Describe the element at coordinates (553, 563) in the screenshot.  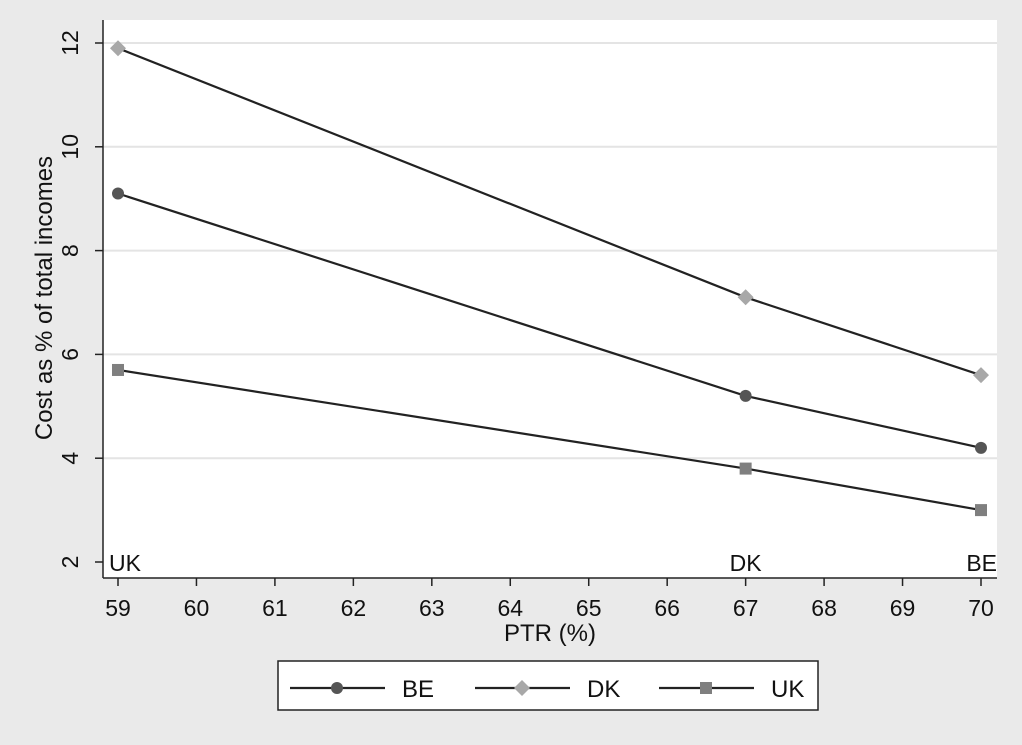
I see `point-labels: UK DK BE` at that location.